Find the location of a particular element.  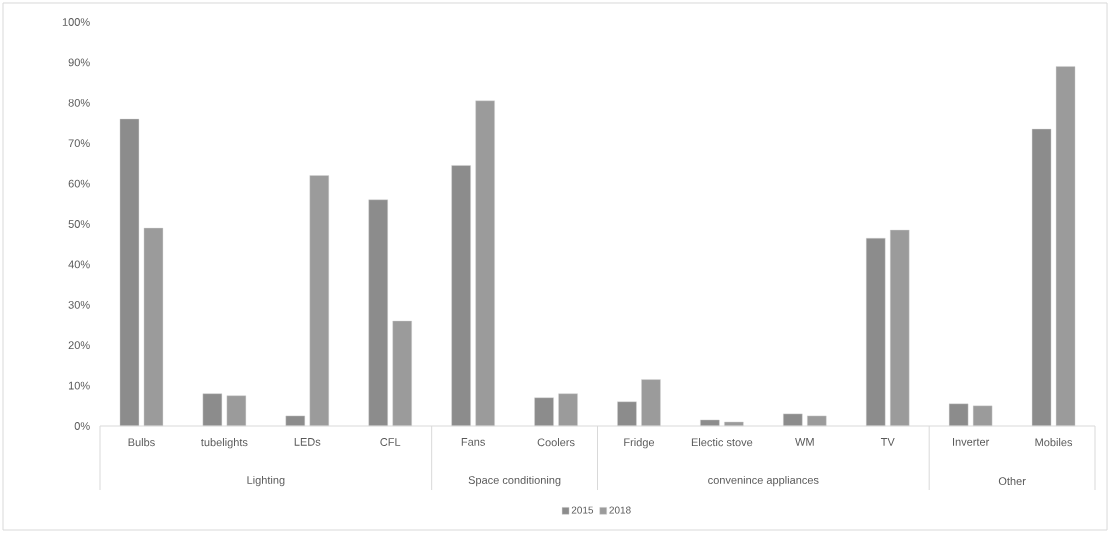

y-tick-label: 10% is located at coordinates (79, 385).